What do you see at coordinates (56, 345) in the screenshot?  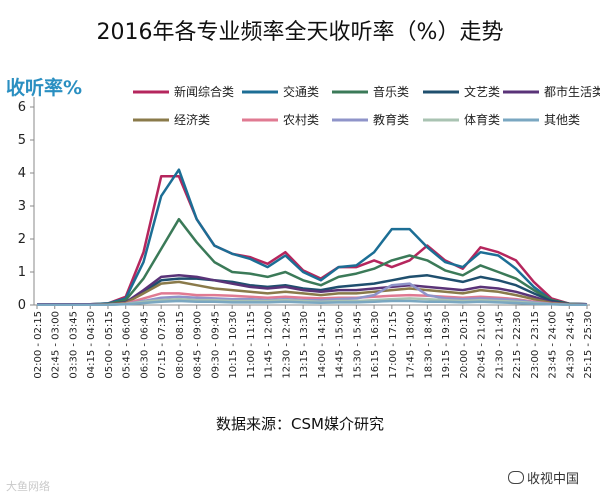 I see `x-tick-label: 02:45 - 03:00` at bounding box center [56, 345].